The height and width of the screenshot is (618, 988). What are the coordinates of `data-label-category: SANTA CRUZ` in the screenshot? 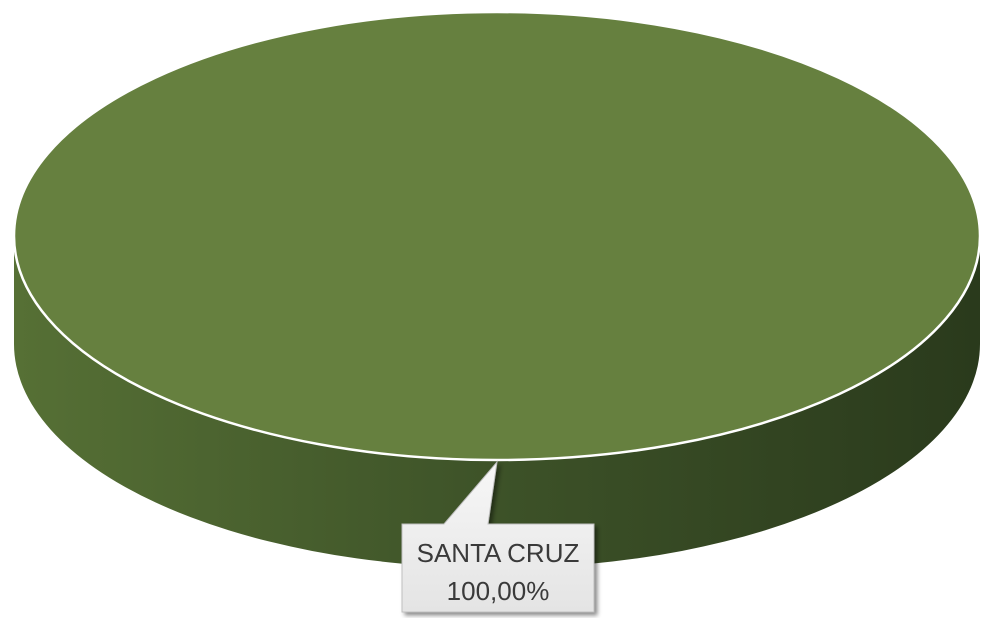 It's located at (498, 553).